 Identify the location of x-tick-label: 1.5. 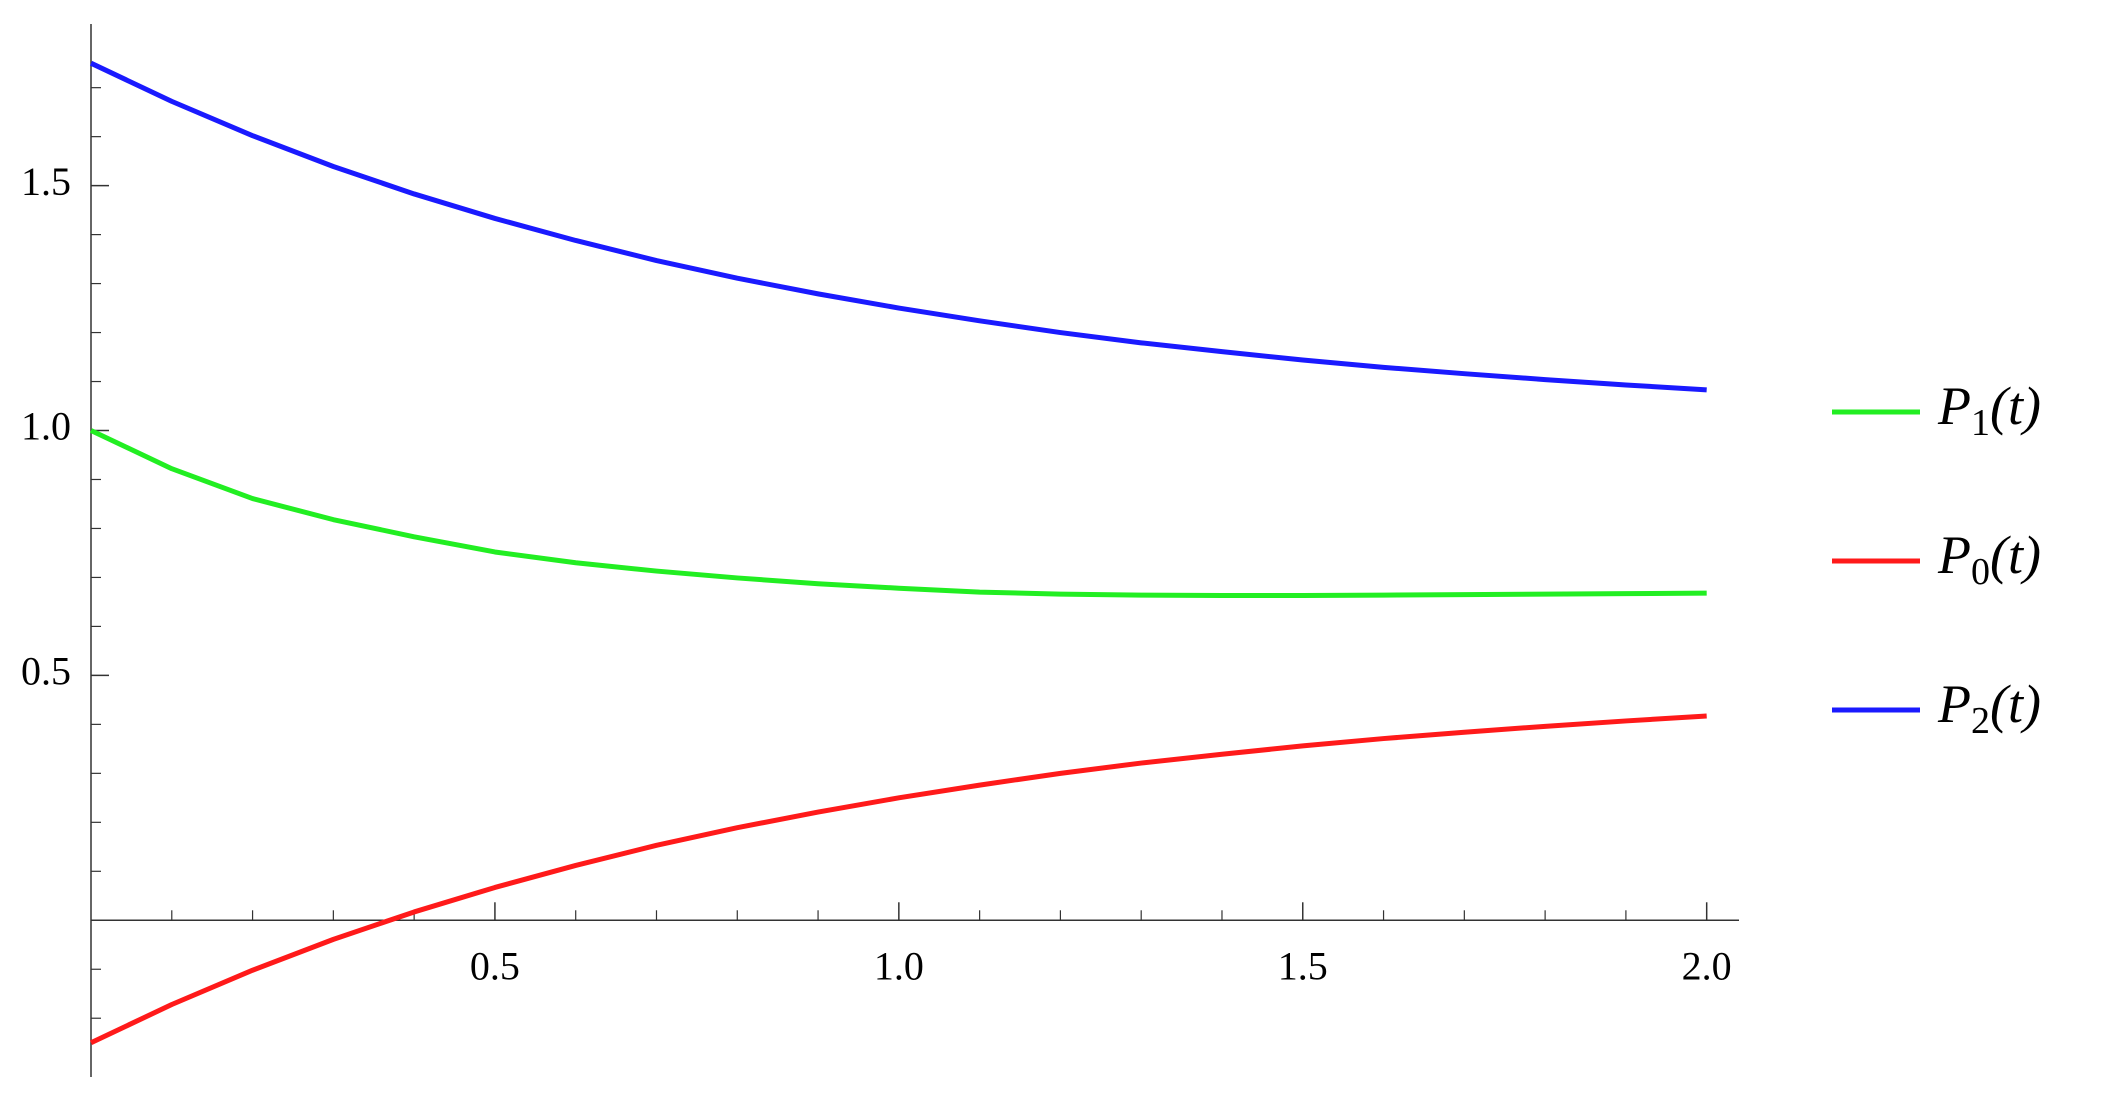
(1303, 965).